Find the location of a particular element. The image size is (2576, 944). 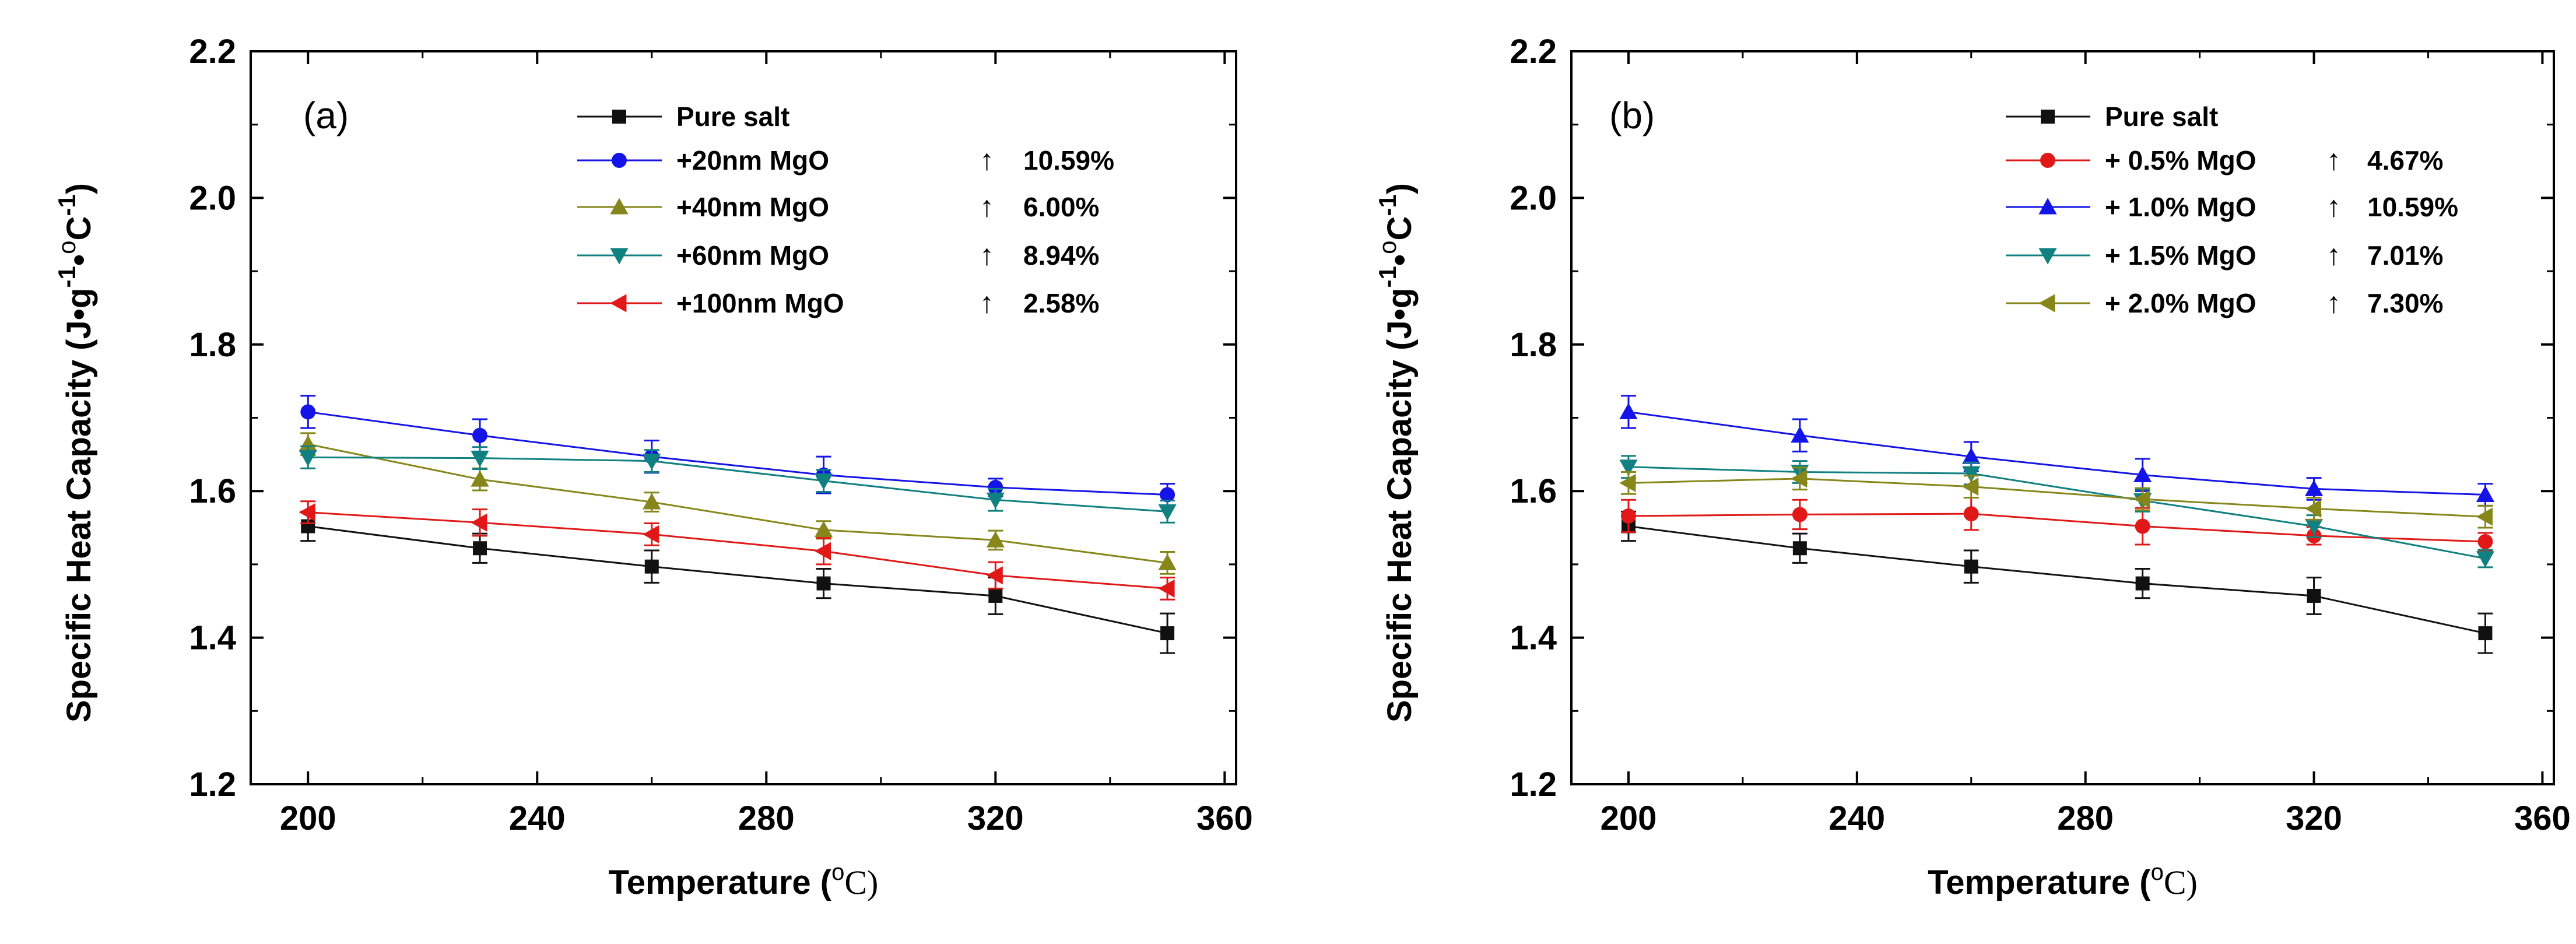

y-axis-unit-g: g is located at coordinates (1400, 298).